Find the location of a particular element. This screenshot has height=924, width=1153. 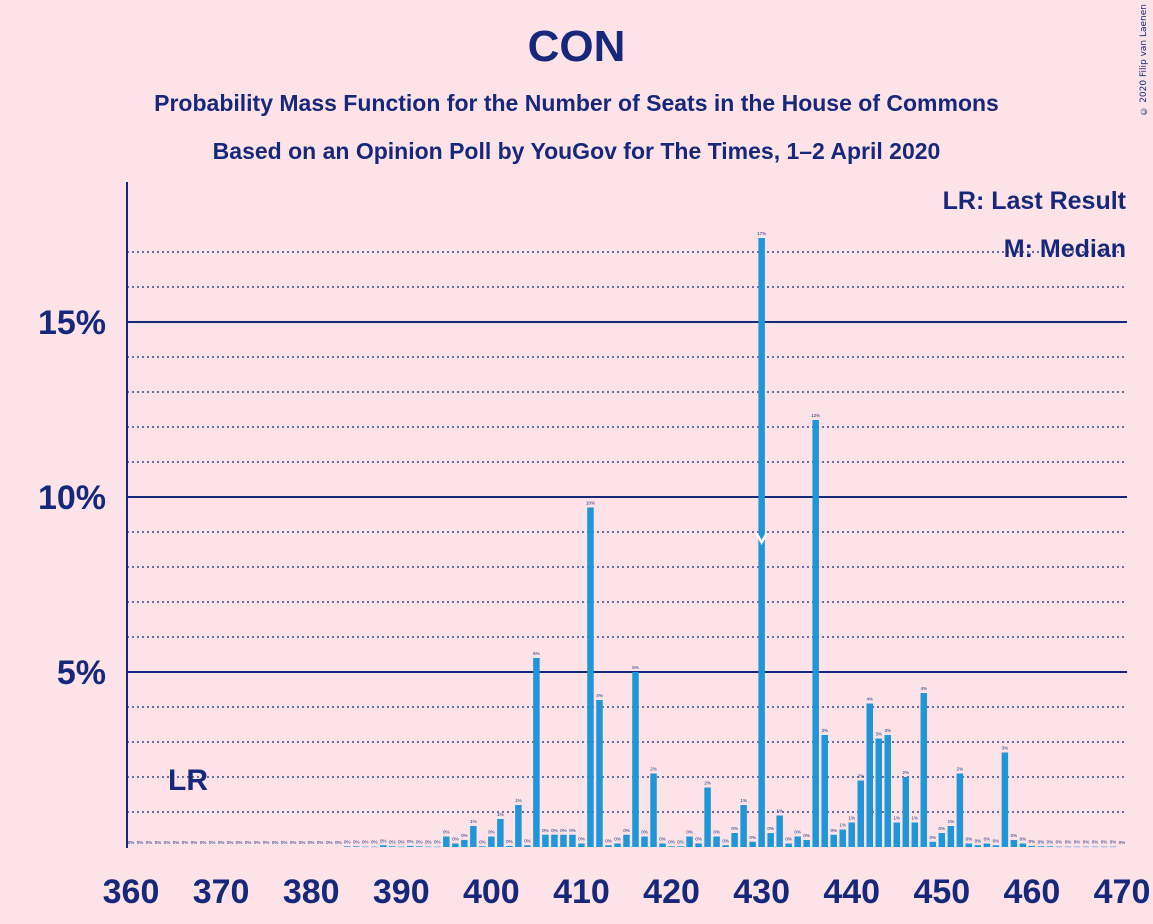

x-tick-label: 400 is located at coordinates (491, 892).